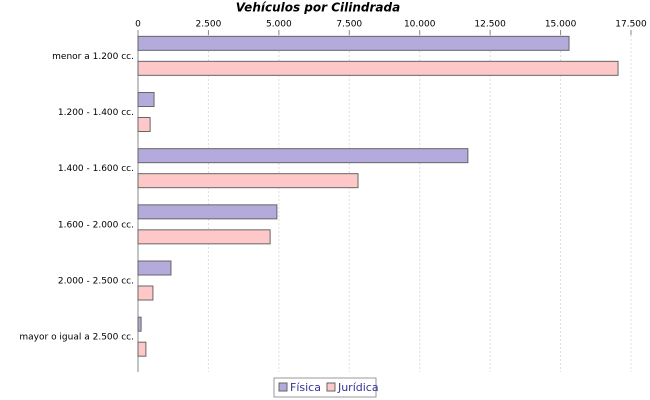 The image size is (650, 400). I want to click on y-tick-label: 1.600 - 2.000 cc., so click(96, 225).